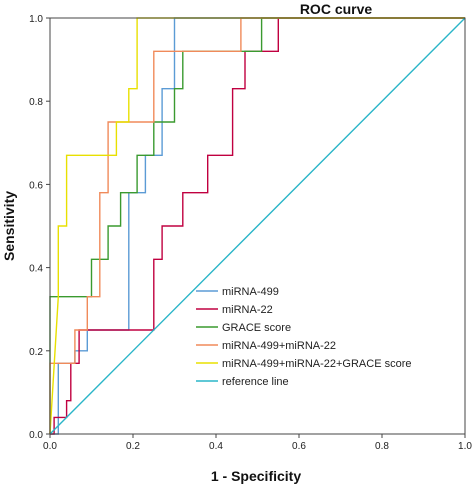 This screenshot has height=485, width=474. Describe the element at coordinates (36, 435) in the screenshot. I see `y-tick-label: 0.0` at that location.